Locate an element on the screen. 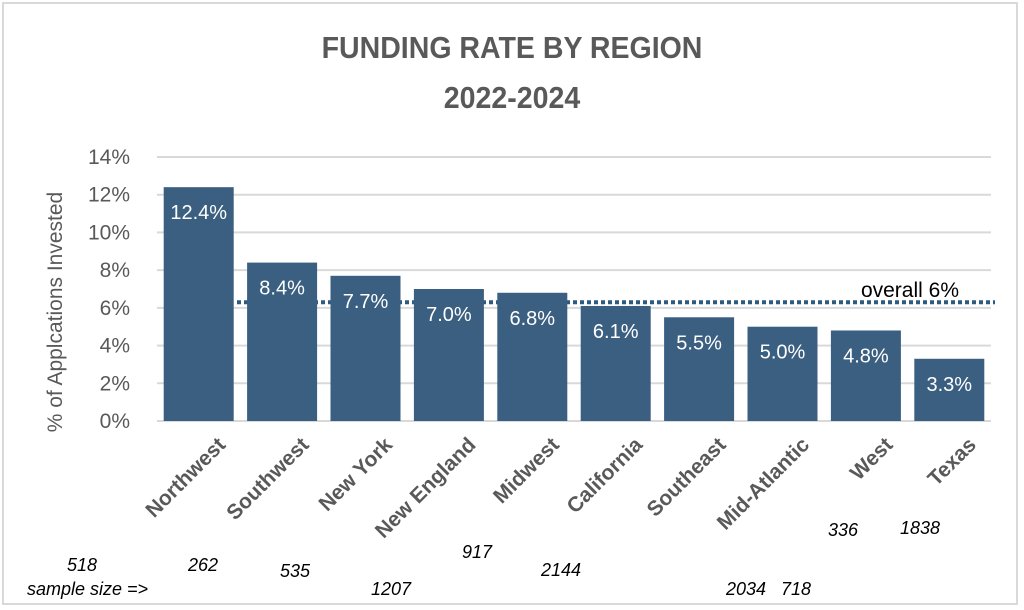 This screenshot has width=1024, height=610. category-label: Midwest is located at coordinates (526, 470).